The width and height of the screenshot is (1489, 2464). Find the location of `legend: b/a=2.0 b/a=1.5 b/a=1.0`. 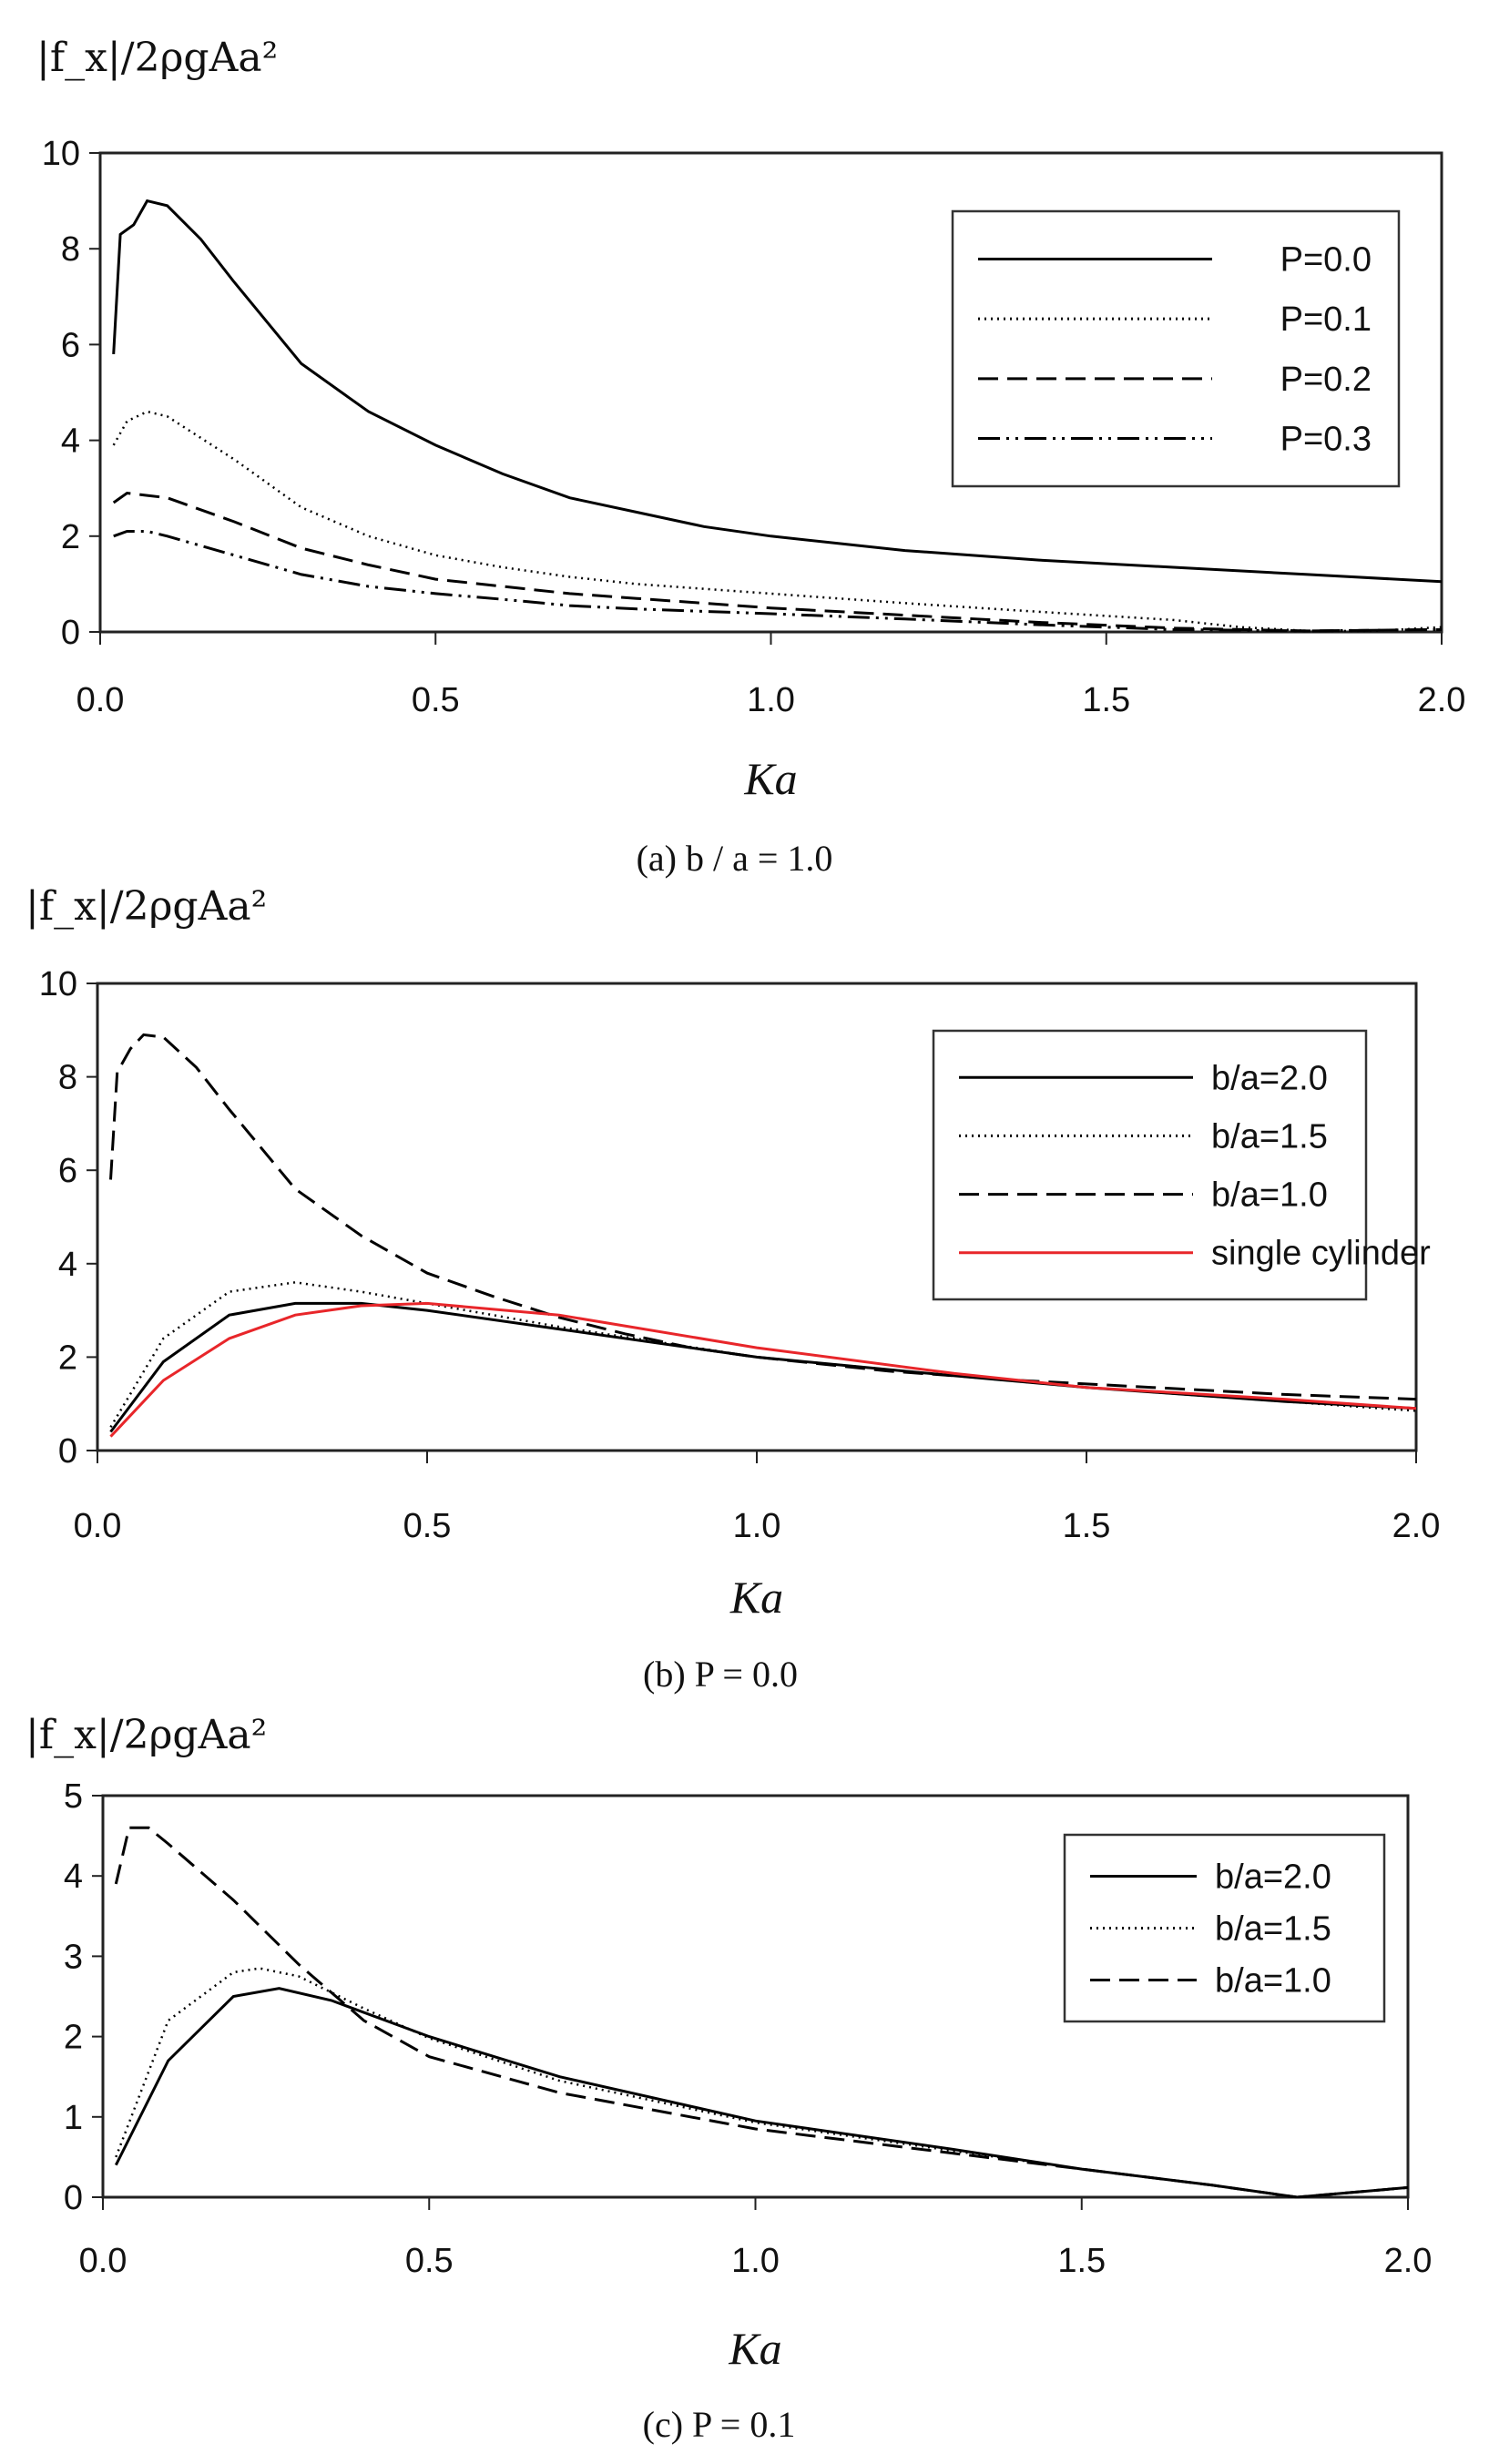

legend: b/a=2.0 b/a=1.5 b/a=1.0 is located at coordinates (1224, 1928).